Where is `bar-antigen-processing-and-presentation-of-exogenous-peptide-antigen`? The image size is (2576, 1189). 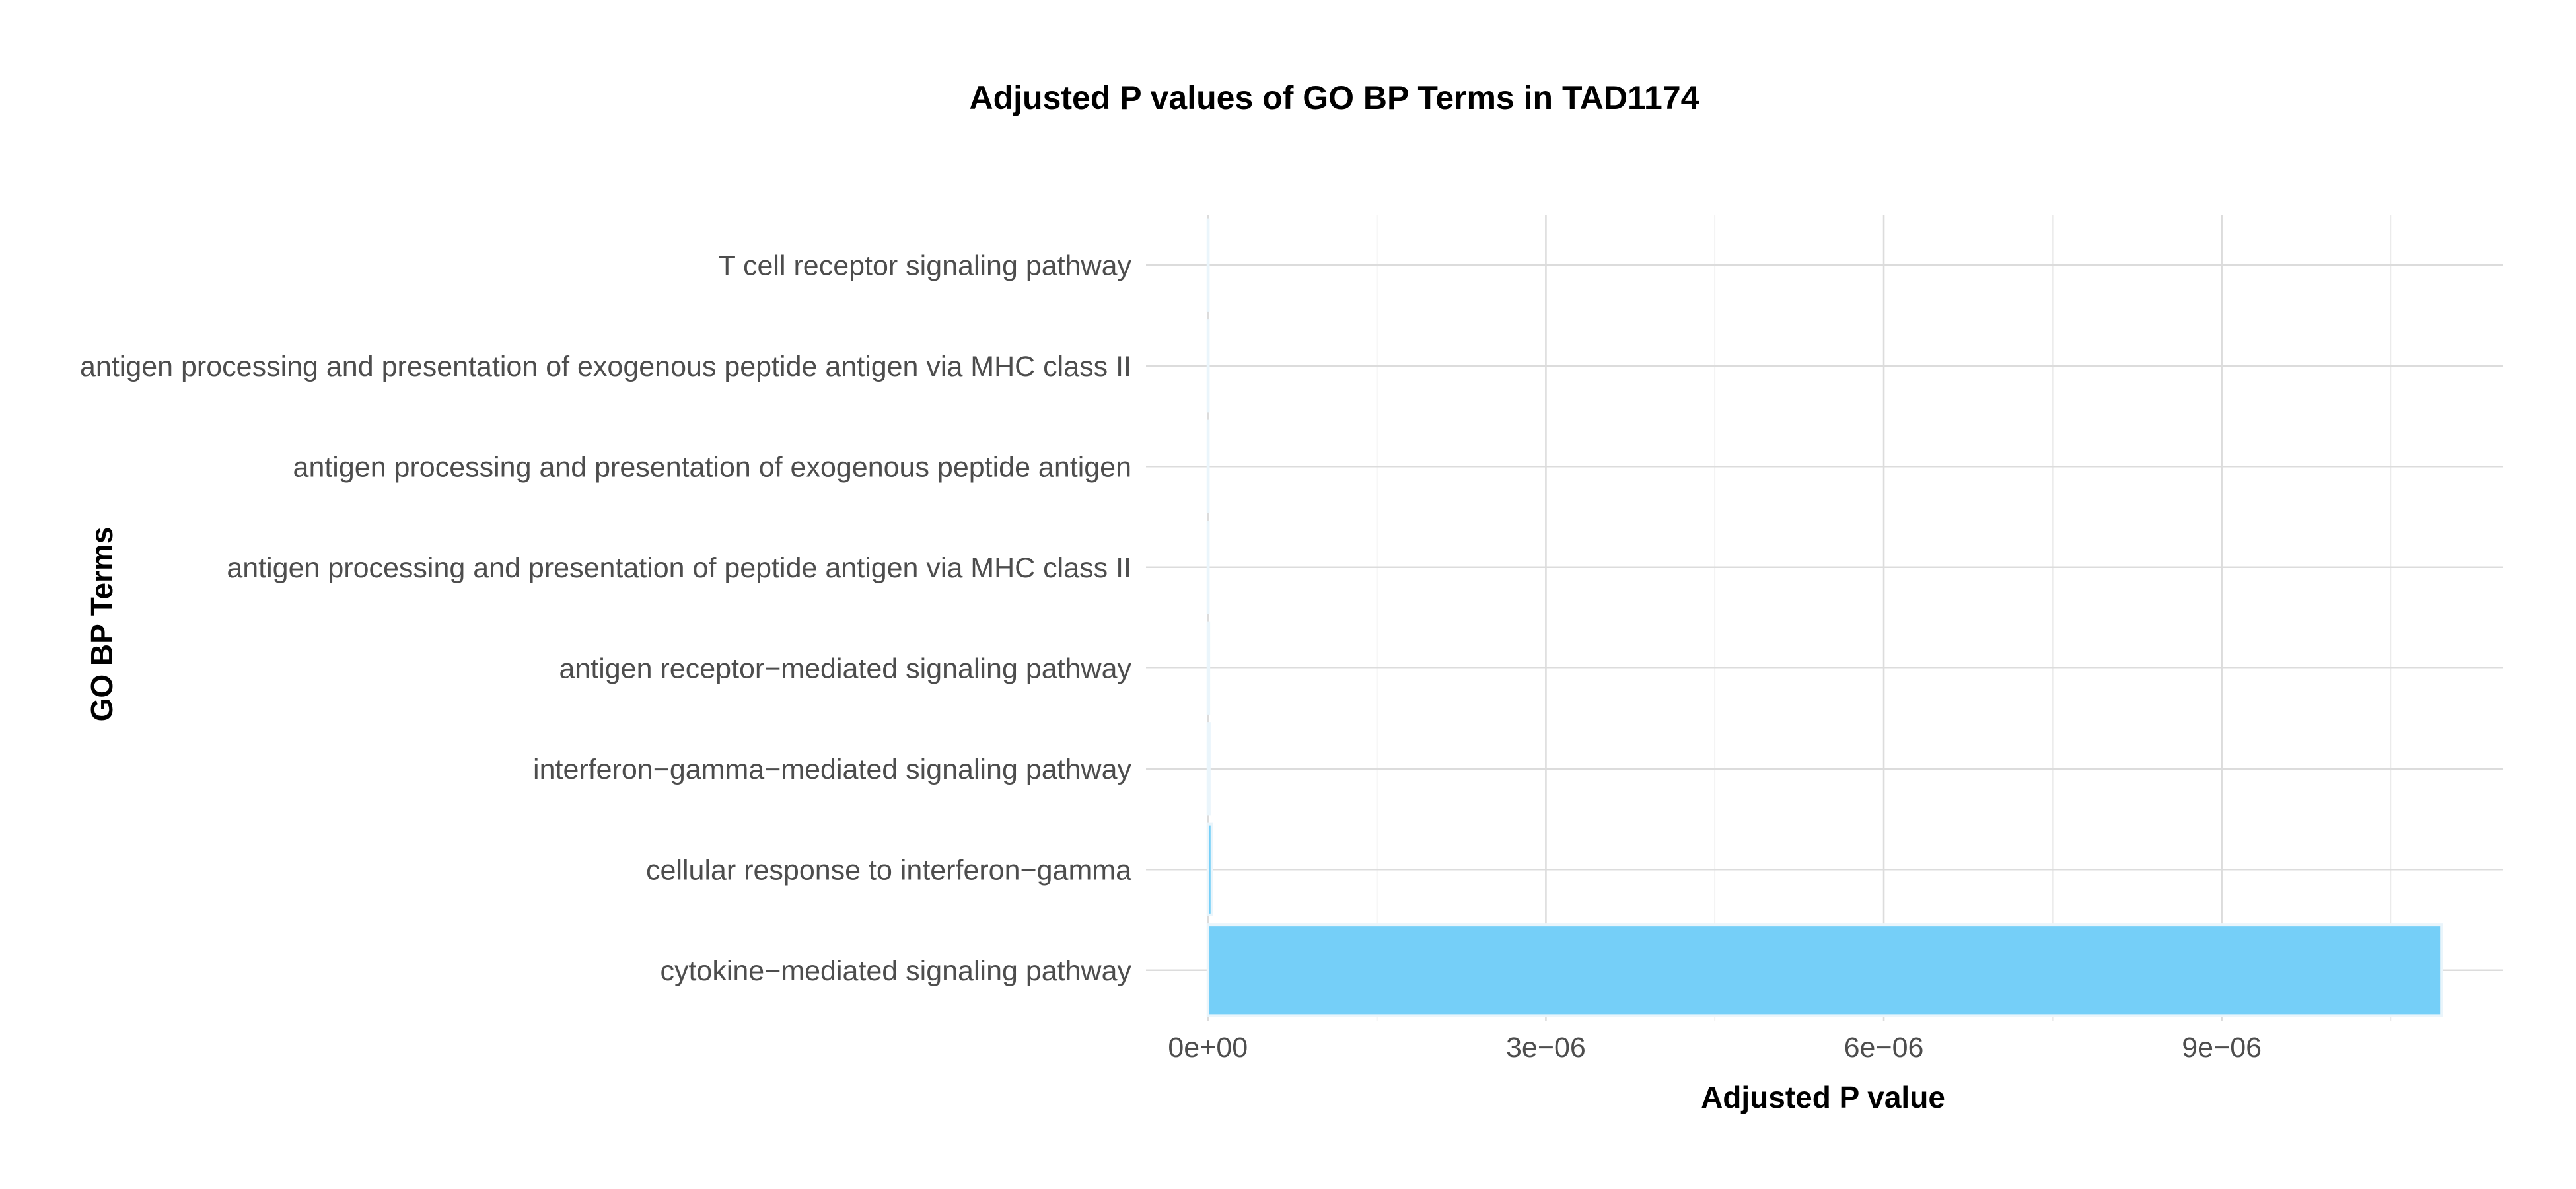 bar-antigen-processing-and-presentation-of-exogenous-peptide-antigen is located at coordinates (1208, 466).